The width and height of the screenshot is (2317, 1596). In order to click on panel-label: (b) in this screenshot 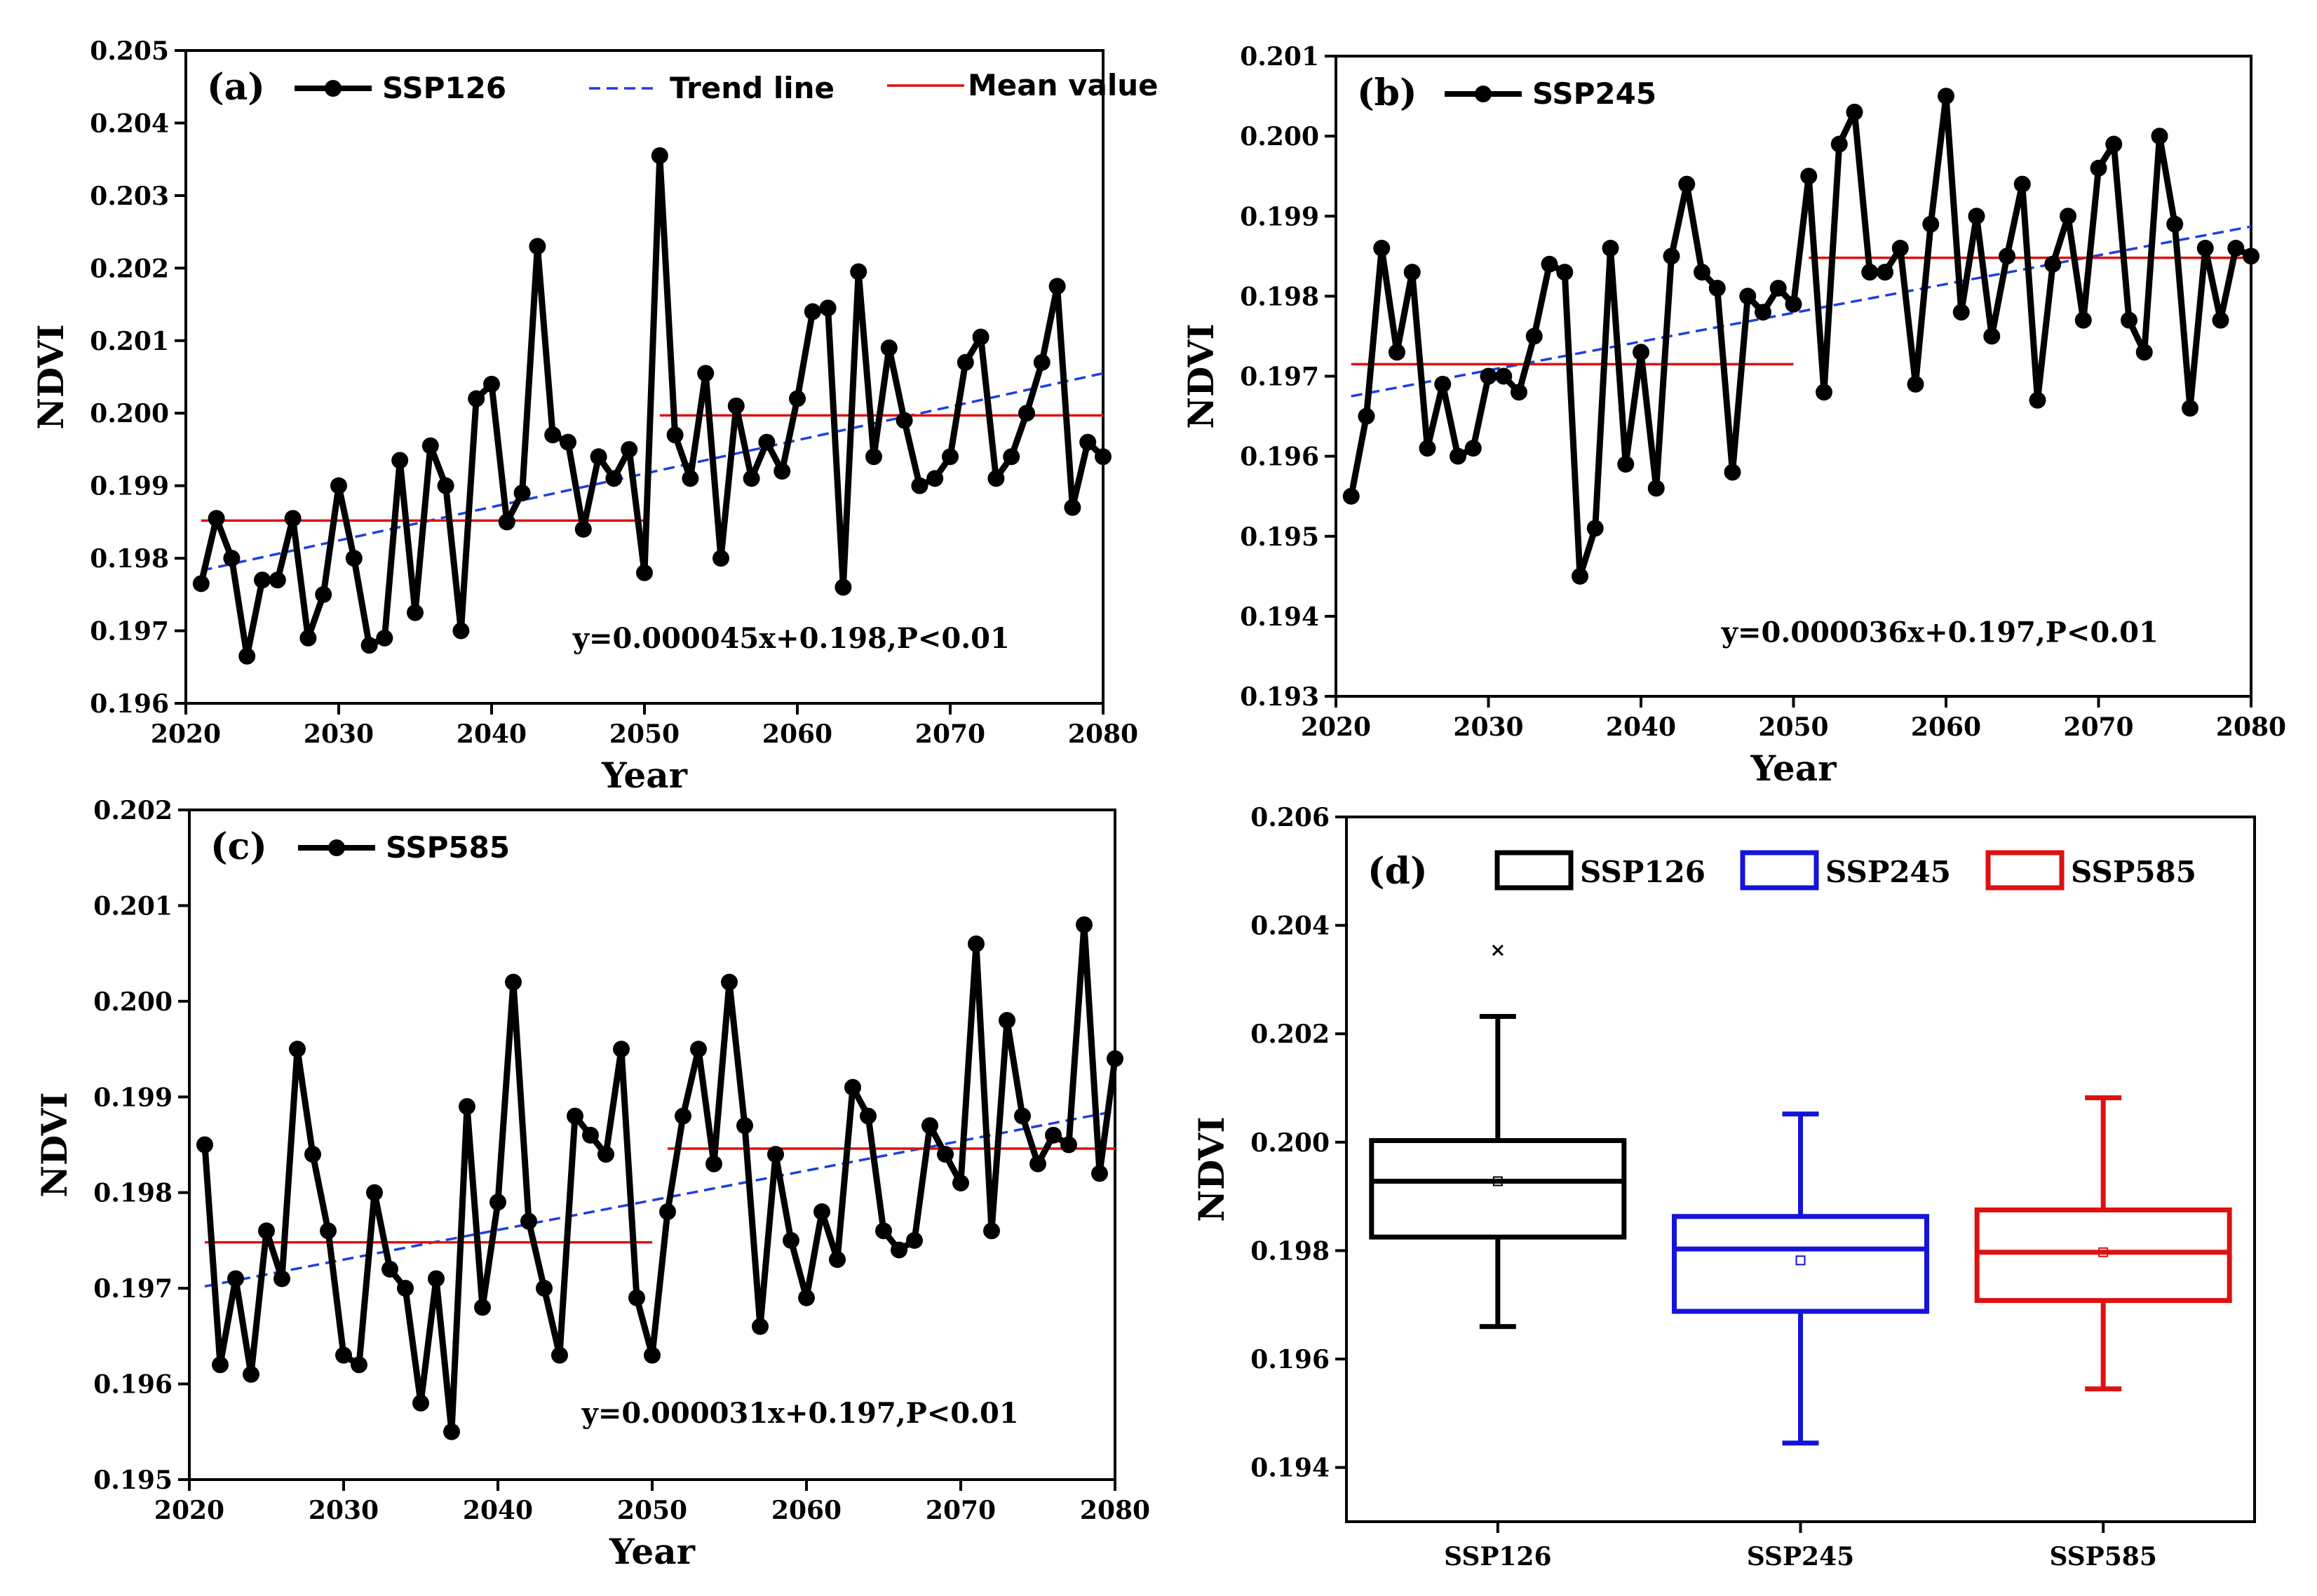, I will do `click(1387, 93)`.